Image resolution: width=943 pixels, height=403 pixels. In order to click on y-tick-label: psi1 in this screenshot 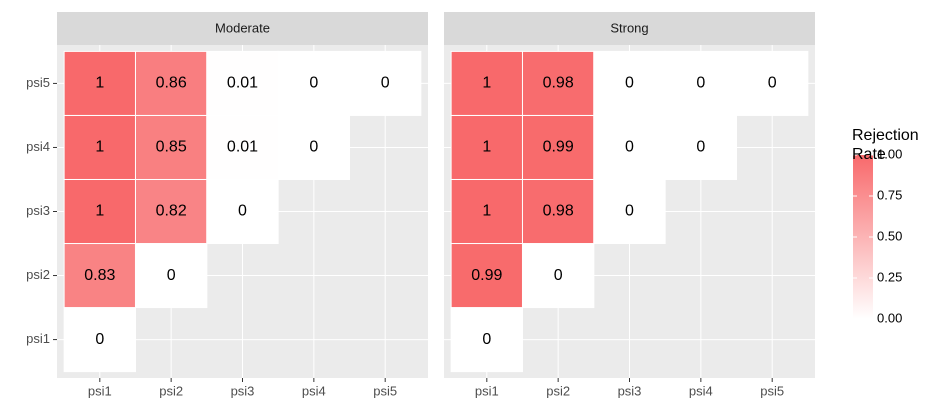, I will do `click(38, 338)`.